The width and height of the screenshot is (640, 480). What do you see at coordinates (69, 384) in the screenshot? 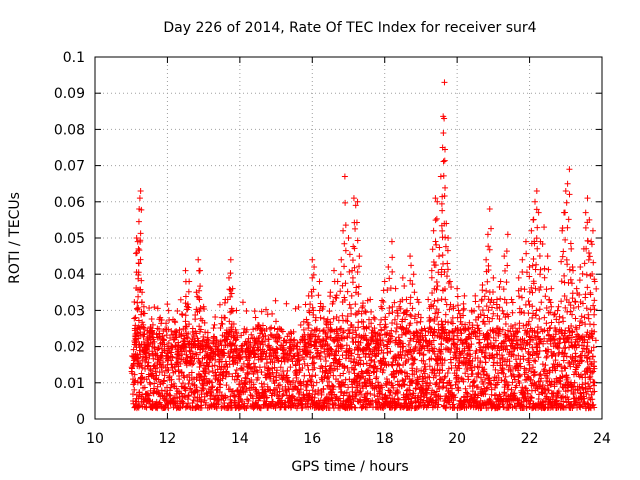
I see `y-tick-label: 0.01` at bounding box center [69, 384].